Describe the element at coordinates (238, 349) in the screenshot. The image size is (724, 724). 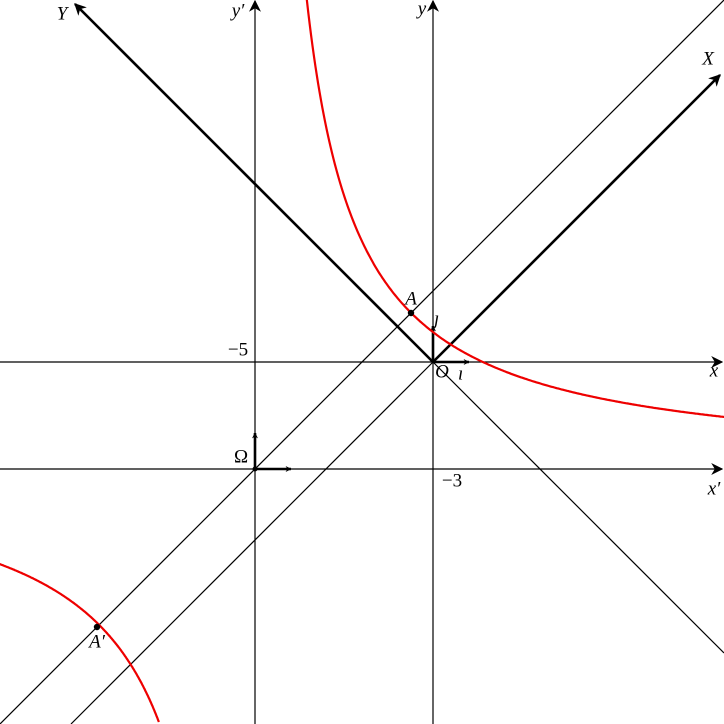
I see `label: −5` at that location.